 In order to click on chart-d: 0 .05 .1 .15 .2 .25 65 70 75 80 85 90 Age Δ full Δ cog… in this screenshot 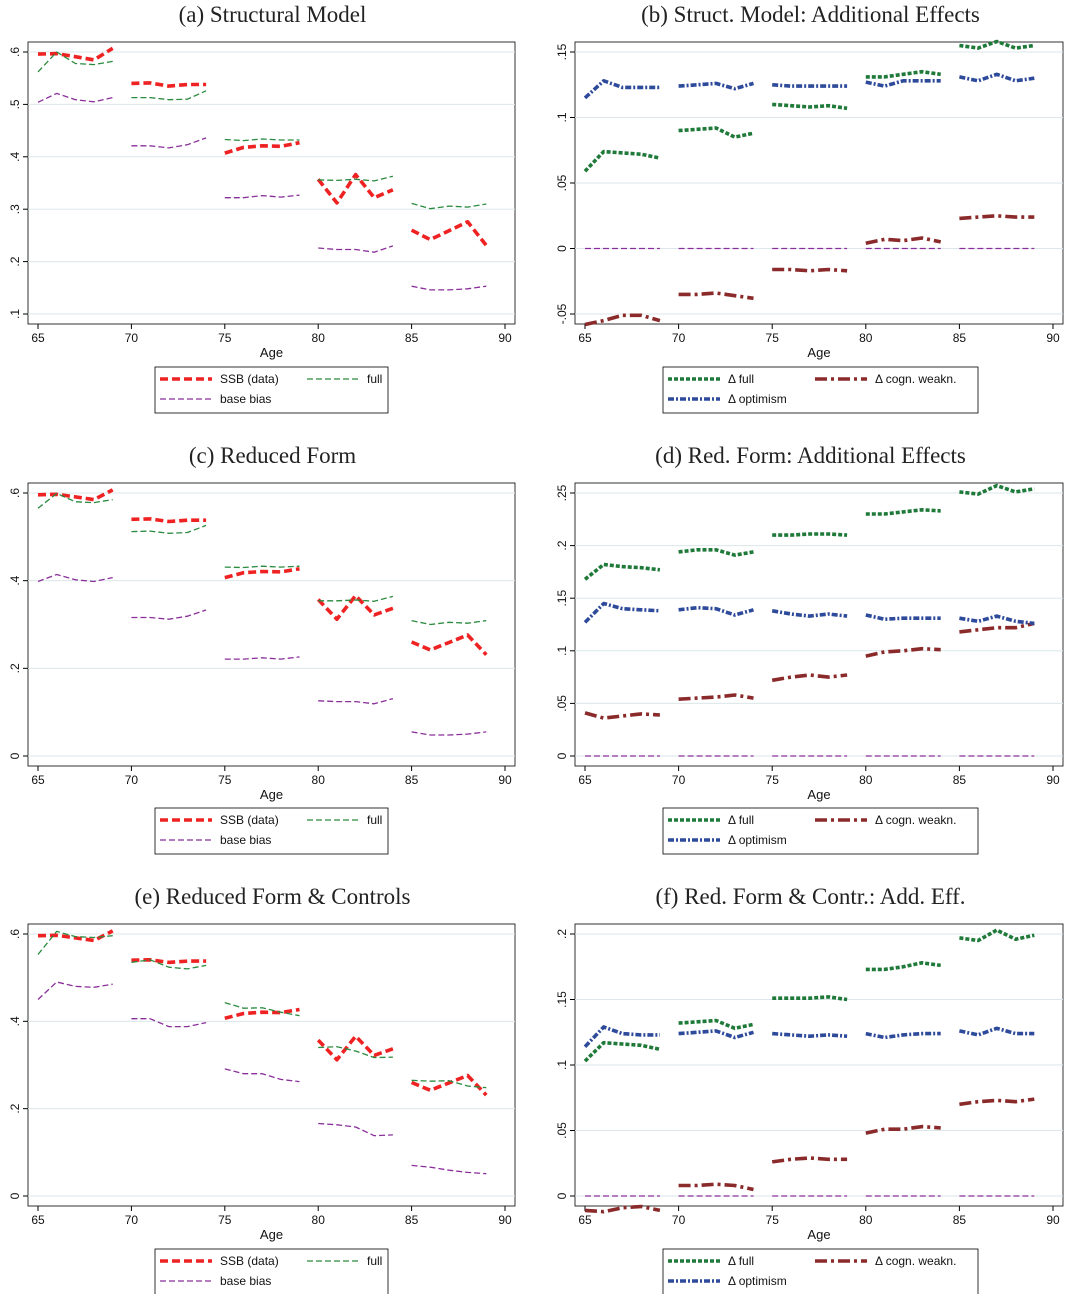, I will do `click(809, 668)`.